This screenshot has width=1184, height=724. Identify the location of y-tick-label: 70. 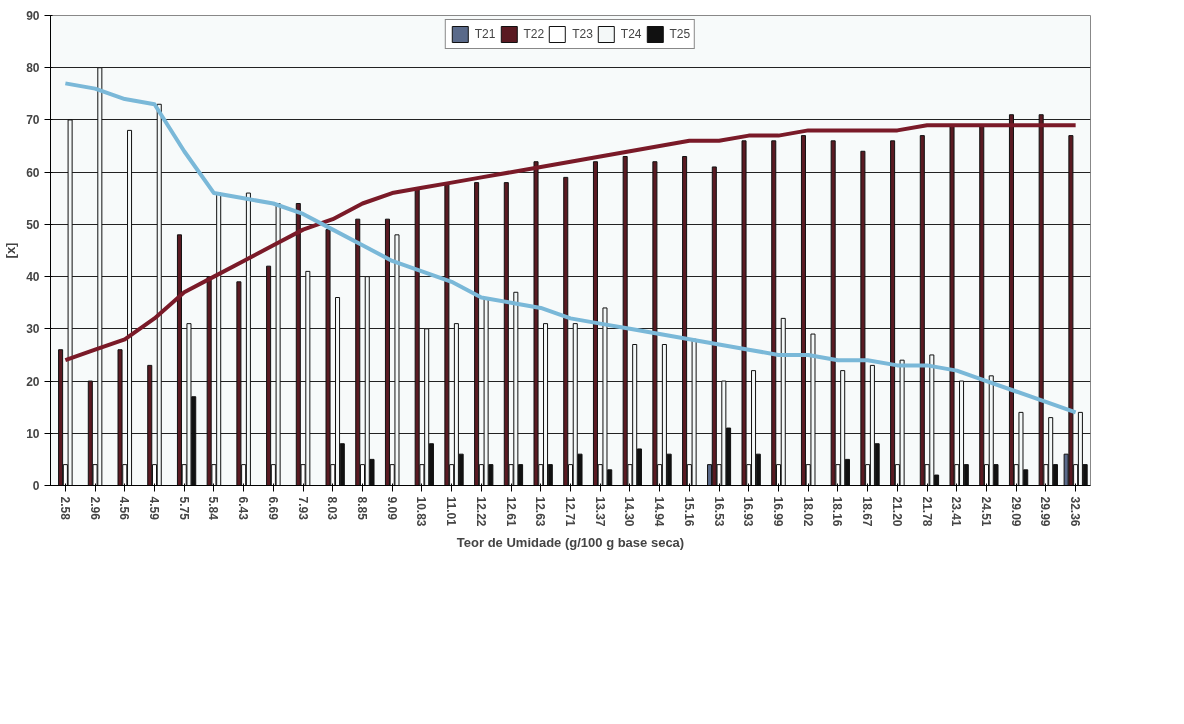
(33, 120).